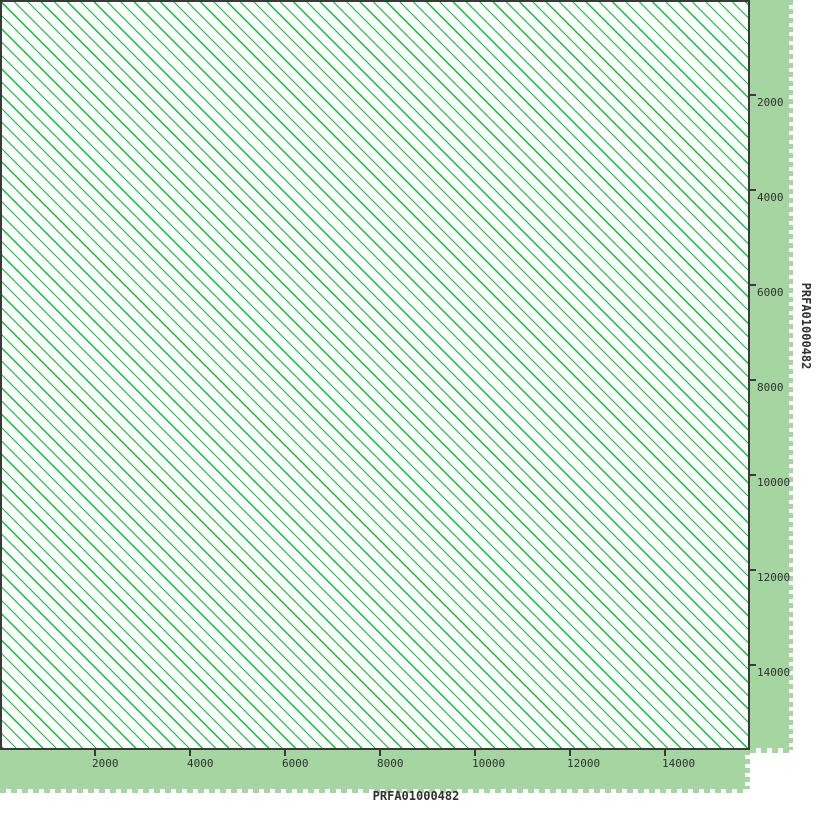 Image resolution: width=830 pixels, height=830 pixels. I want to click on x-tick-label: 2000, so click(105, 763).